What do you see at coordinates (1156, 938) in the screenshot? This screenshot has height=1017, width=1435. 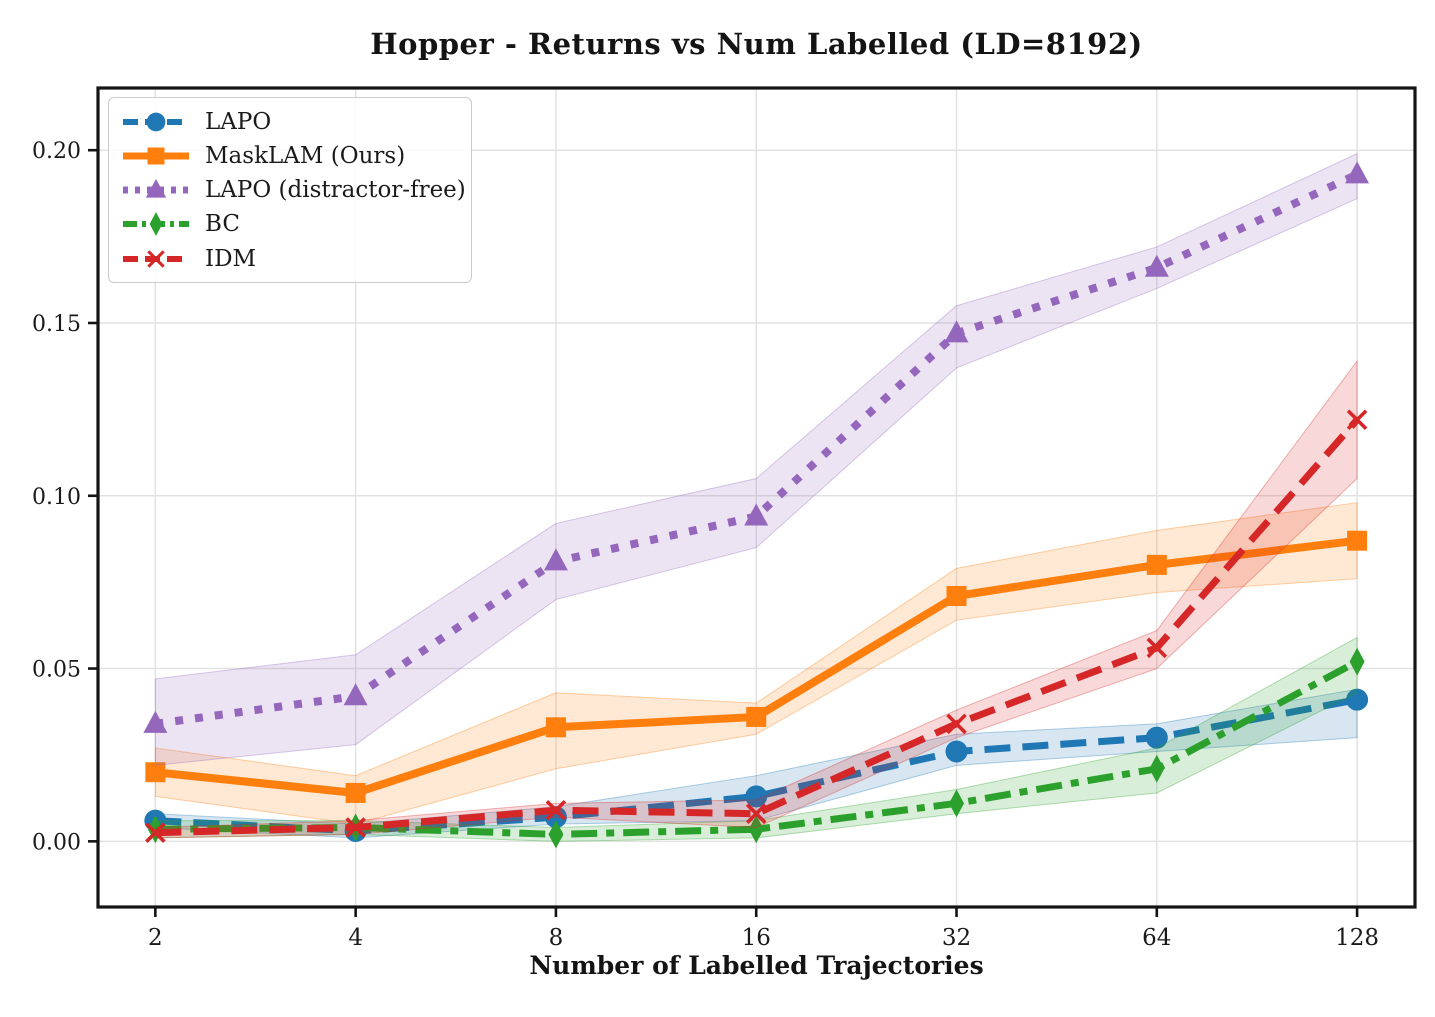 I see `x-tick-label: 64` at bounding box center [1156, 938].